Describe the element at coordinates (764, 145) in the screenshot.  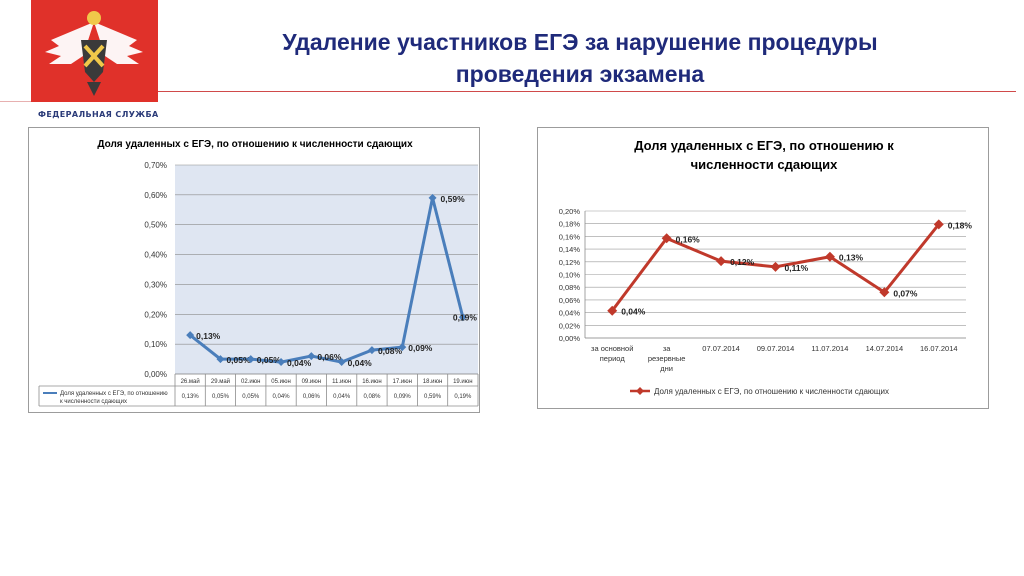
I see `chart-2-title-line-1: Доля удаленных с ЕГЭ, по отношению к` at that location.